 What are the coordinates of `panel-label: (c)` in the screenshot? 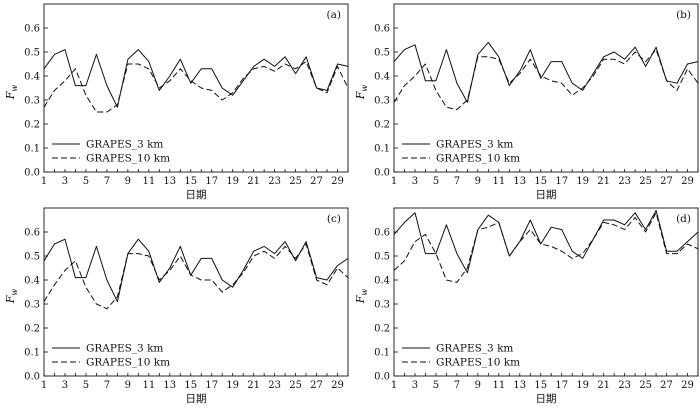 It's located at (334, 219).